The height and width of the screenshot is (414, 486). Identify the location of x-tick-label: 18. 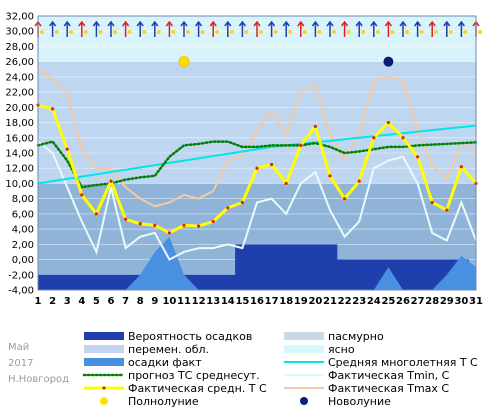
(286, 301).